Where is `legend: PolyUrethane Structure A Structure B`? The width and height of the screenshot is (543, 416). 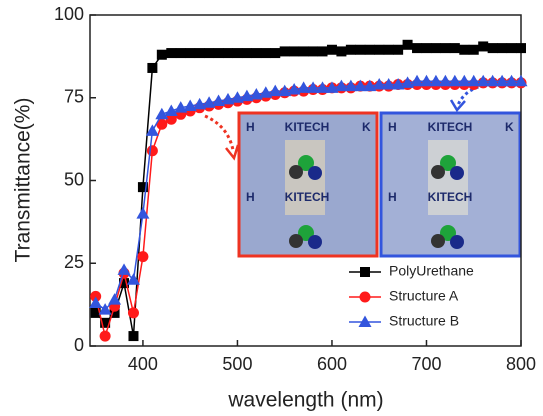
legend: PolyUrethane Structure A Structure B is located at coordinates (430, 298).